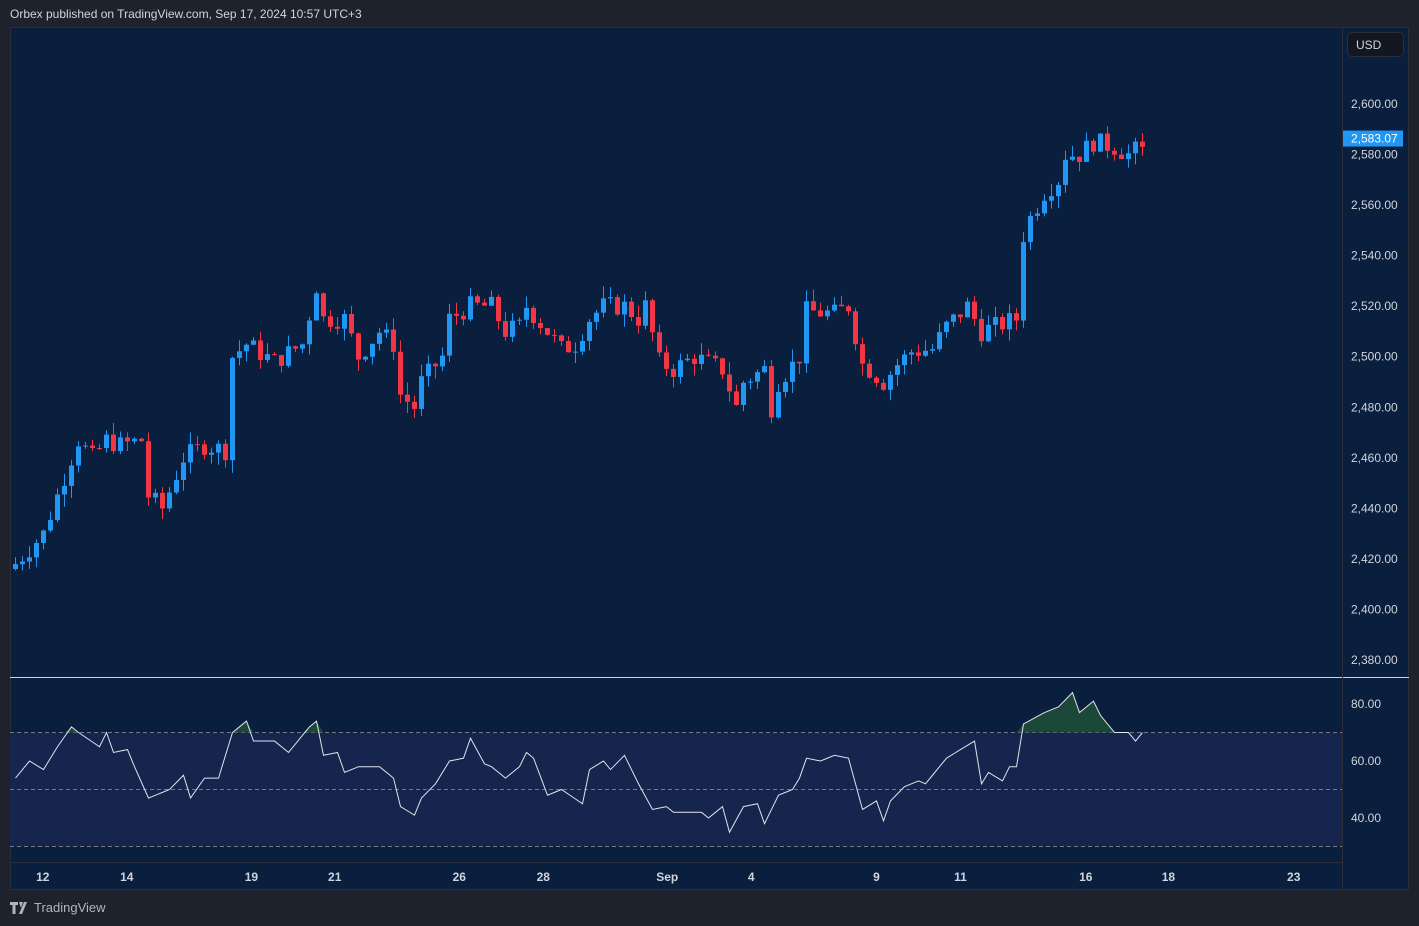 This screenshot has width=1419, height=926. What do you see at coordinates (544, 877) in the screenshot?
I see `time-tick-label: 28` at bounding box center [544, 877].